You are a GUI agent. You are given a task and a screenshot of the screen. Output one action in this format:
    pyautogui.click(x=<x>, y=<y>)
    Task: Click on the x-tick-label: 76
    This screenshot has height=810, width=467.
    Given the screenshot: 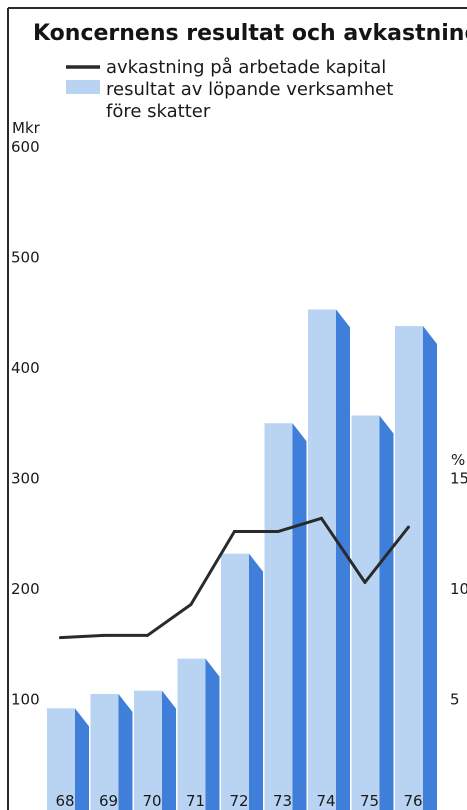 What is the action you would take?
    pyautogui.click(x=412, y=801)
    